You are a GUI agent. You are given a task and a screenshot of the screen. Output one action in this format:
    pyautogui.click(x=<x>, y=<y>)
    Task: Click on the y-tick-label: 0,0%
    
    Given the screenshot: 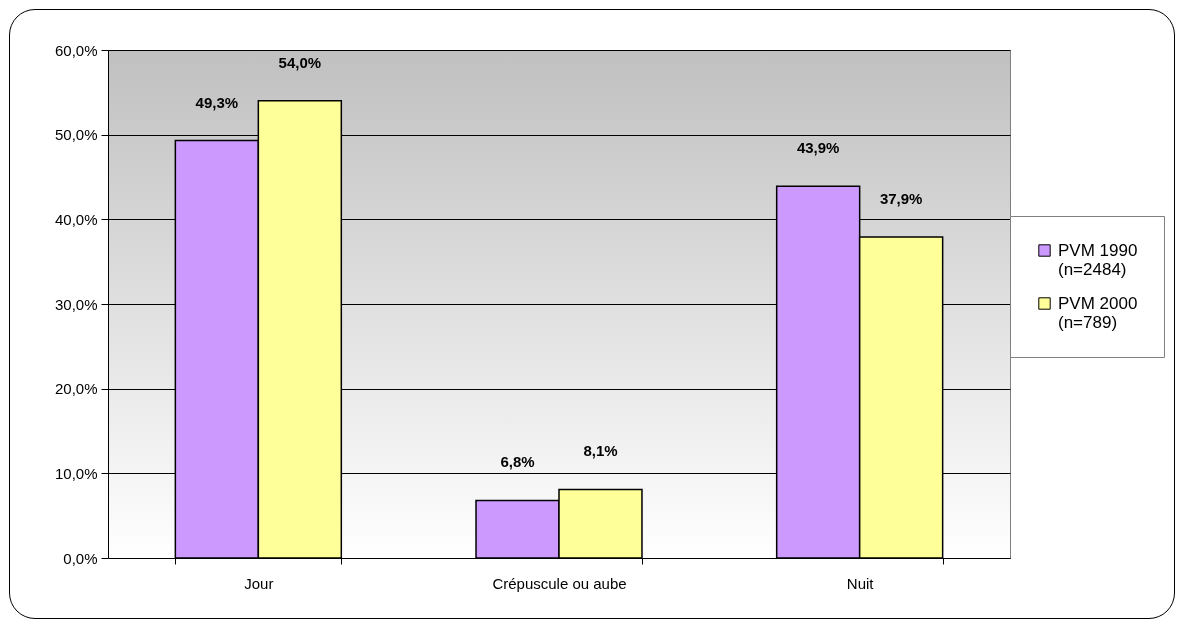 What is the action you would take?
    pyautogui.click(x=80, y=558)
    